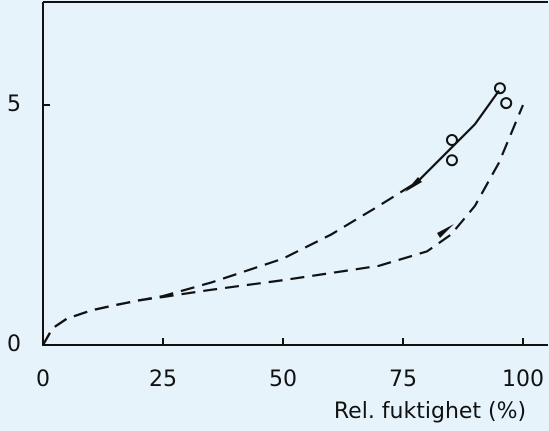 This screenshot has height=431, width=549. I want to click on x-tick-label: 50, so click(283, 379).